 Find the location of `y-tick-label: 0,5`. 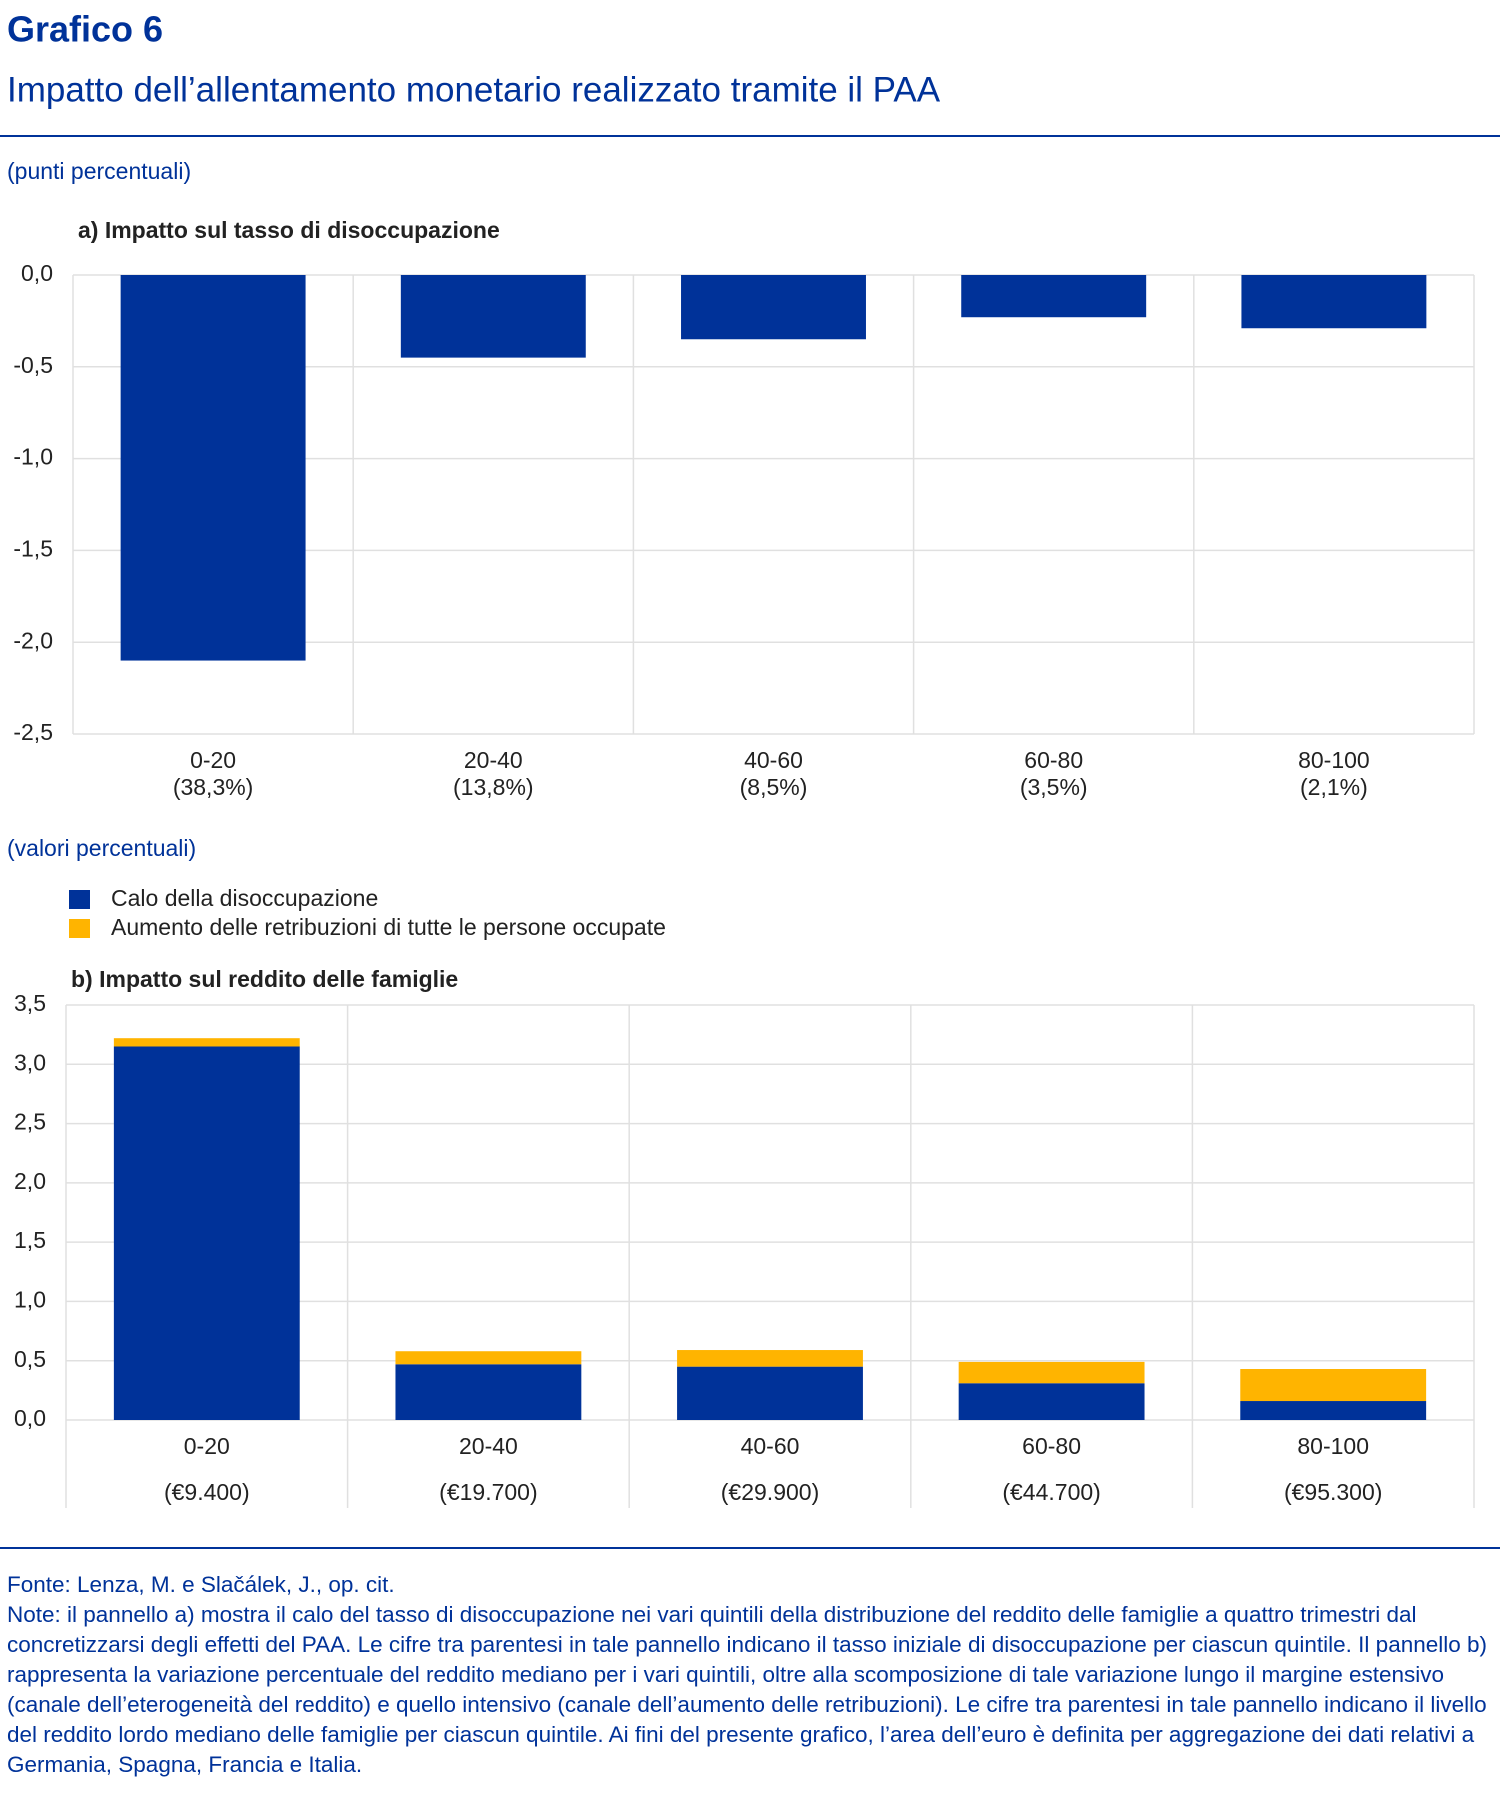

y-tick-label: 0,5 is located at coordinates (30, 1359).